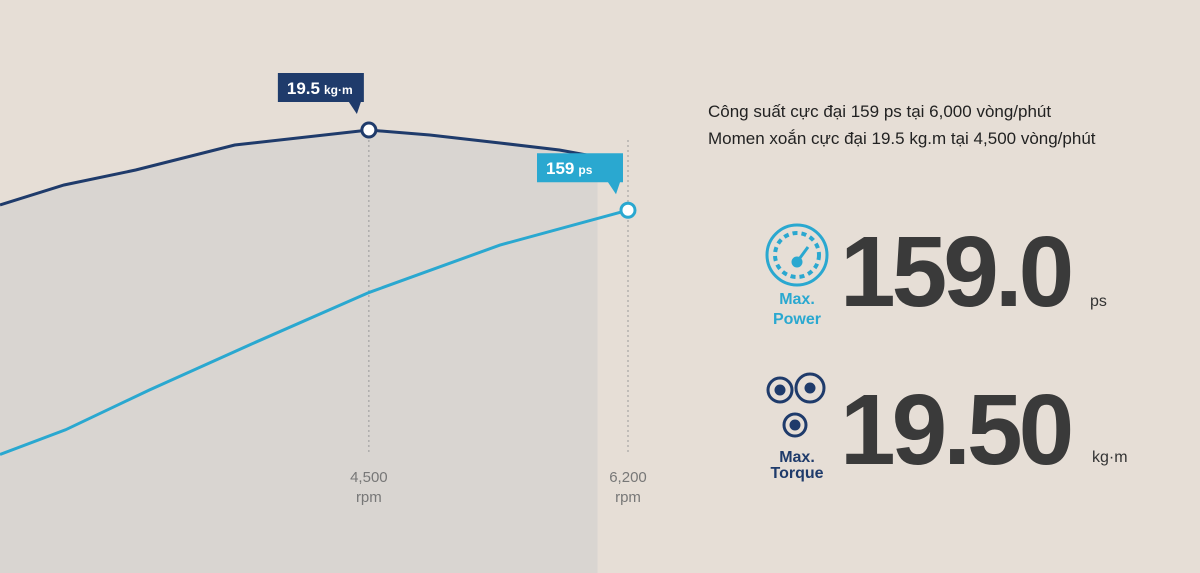 The height and width of the screenshot is (573, 1200). I want to click on callout-value: 19.5, so click(303, 88).